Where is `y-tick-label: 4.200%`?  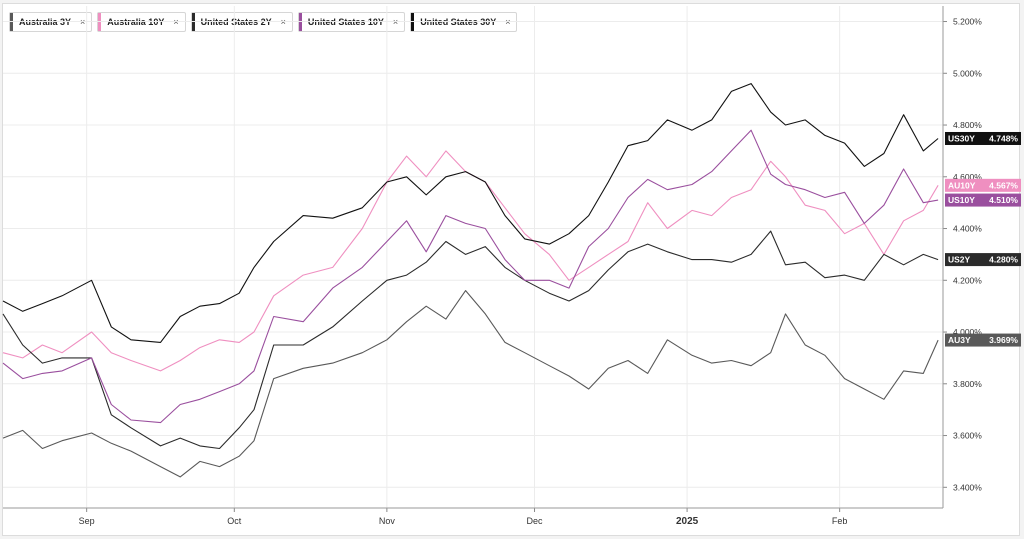
y-tick-label: 4.200% is located at coordinates (967, 280).